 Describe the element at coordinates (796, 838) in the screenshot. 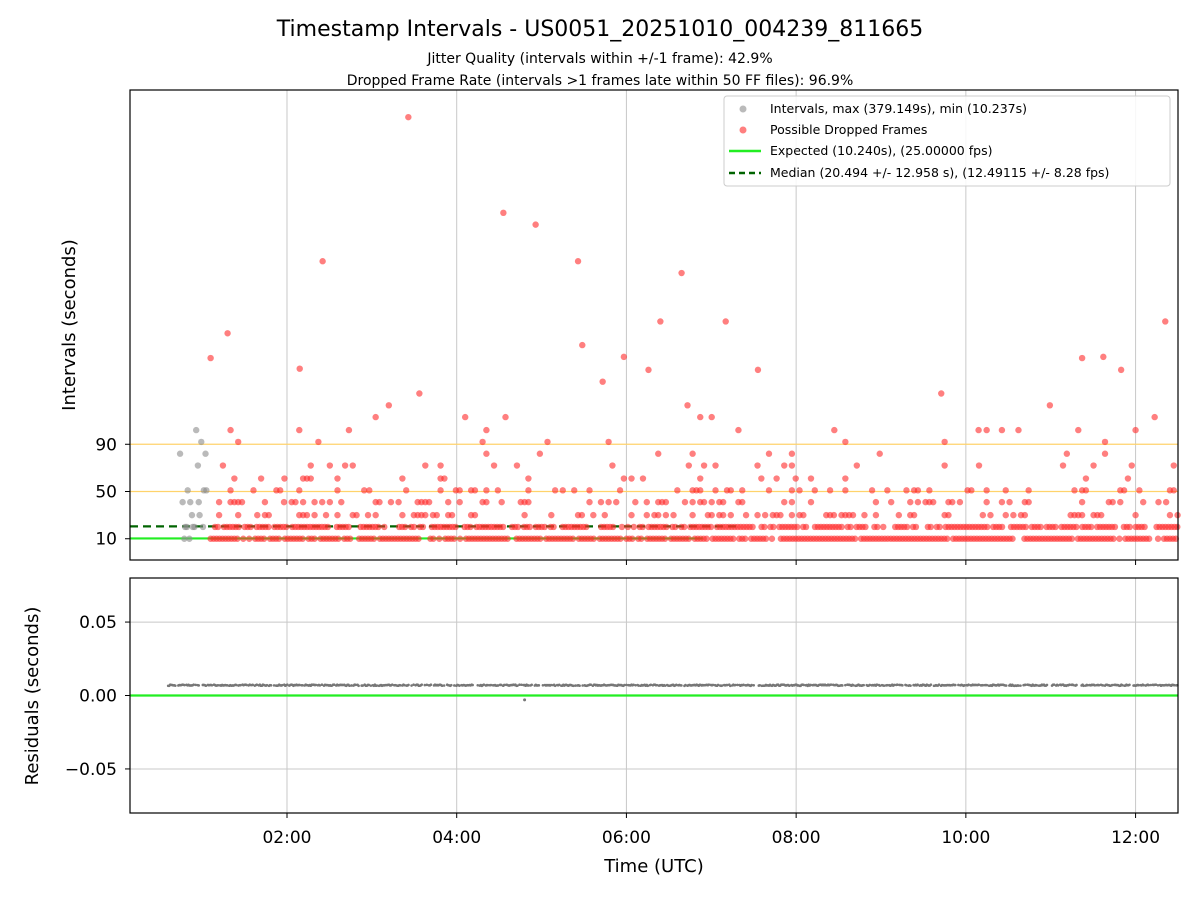

I see `x-tick-label: 08:00` at that location.